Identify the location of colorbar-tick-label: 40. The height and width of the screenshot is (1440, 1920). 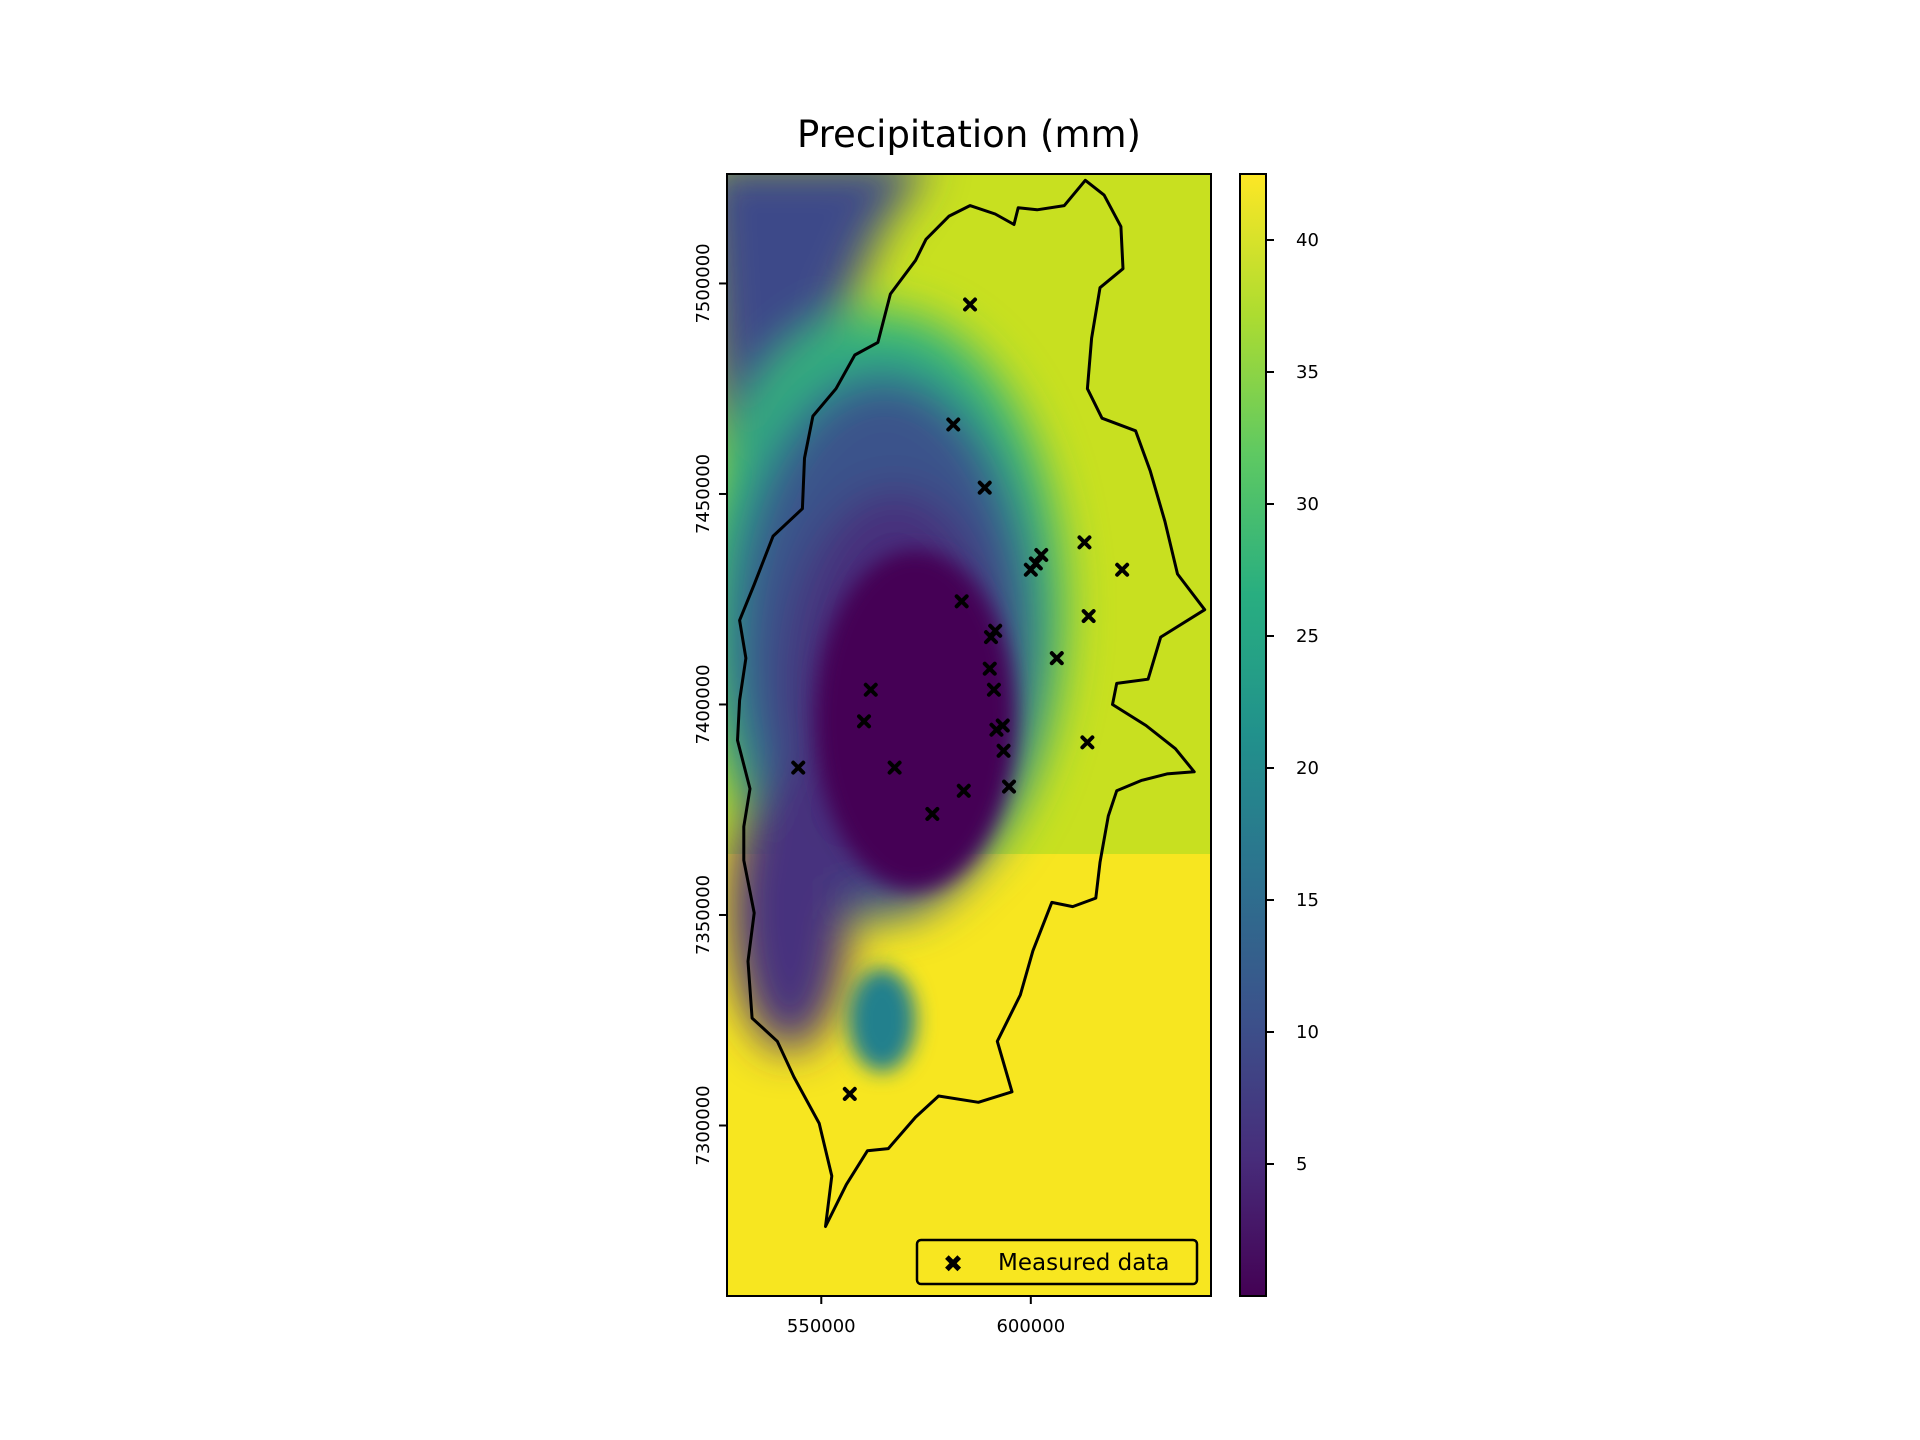
(1307, 240).